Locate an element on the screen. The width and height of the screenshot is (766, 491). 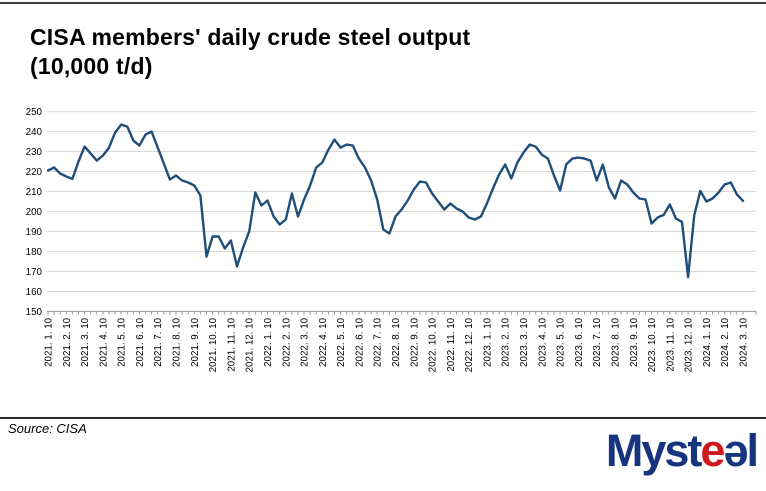
x-axis-label: 2022. 9. 10 is located at coordinates (414, 342).